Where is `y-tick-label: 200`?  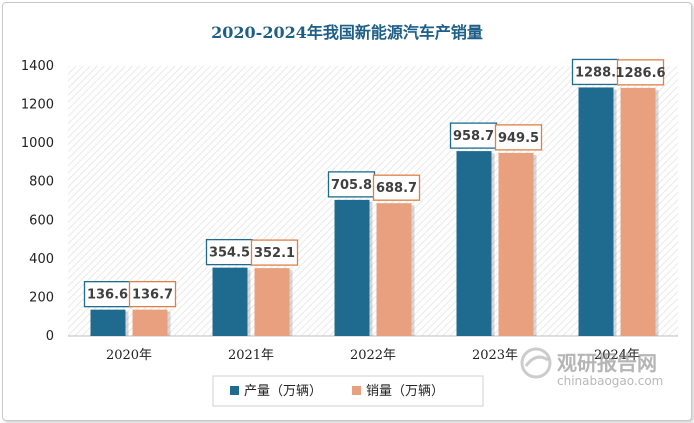 y-tick-label: 200 is located at coordinates (41, 297).